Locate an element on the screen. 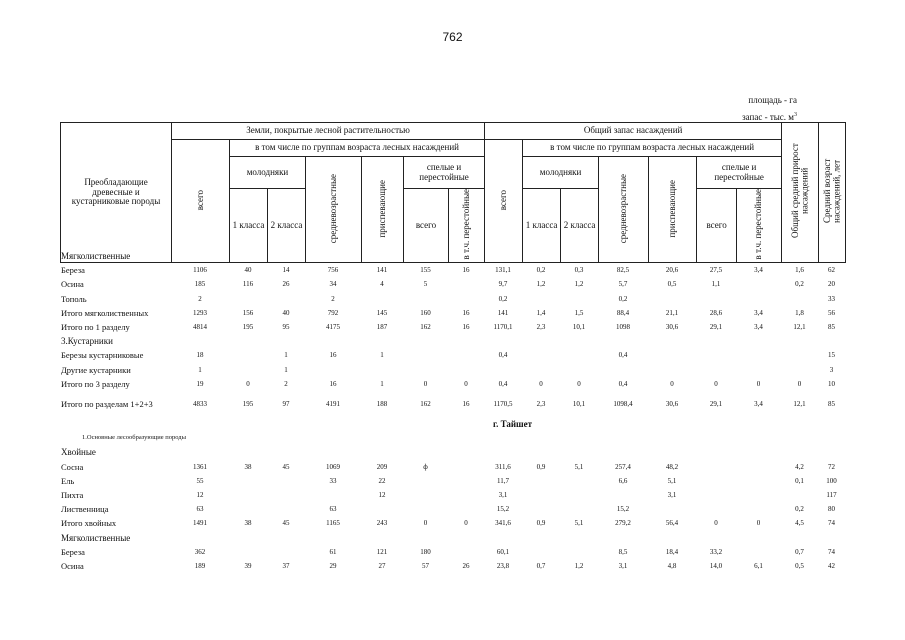 The width and height of the screenshot is (905, 640). row-species-name: Сосна is located at coordinates (72, 466).